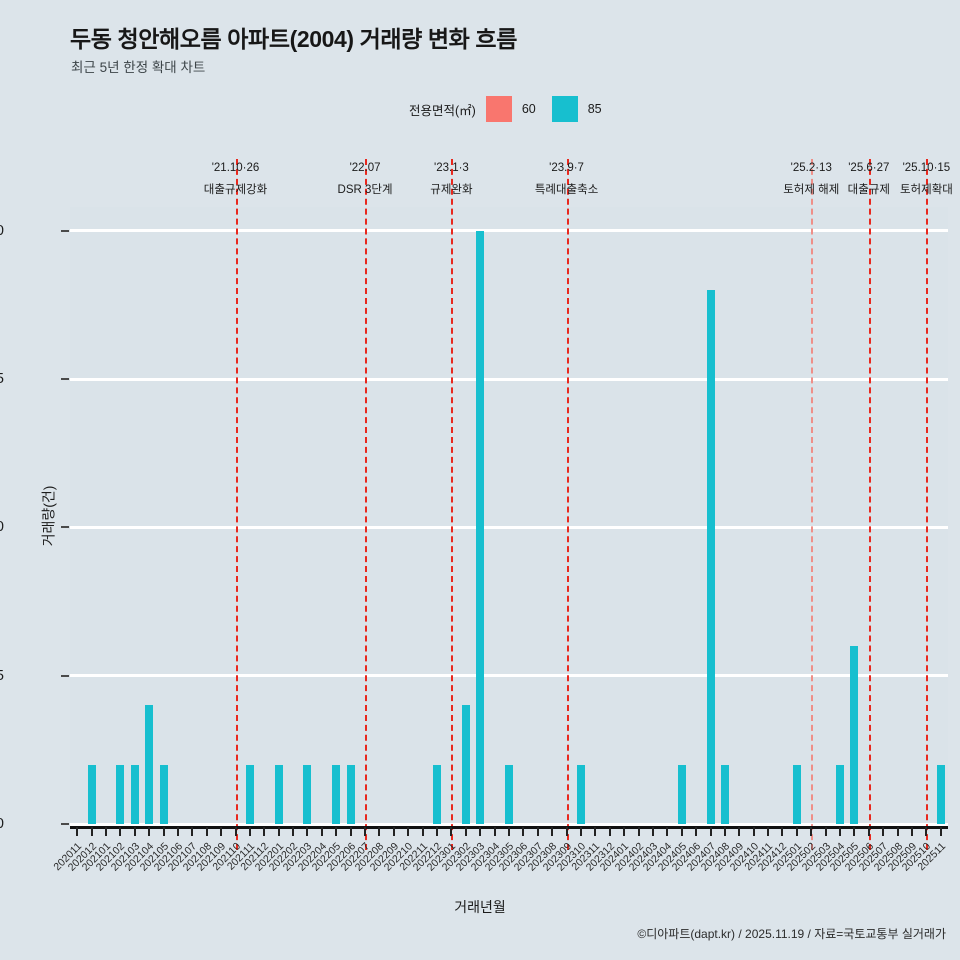  What do you see at coordinates (451, 180) in the screenshot?
I see `event-annotation: '23.1·3 규제완화` at bounding box center [451, 180].